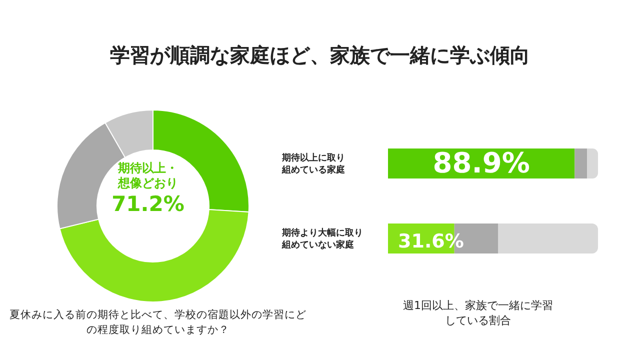  I want to click on text: 週1回以上、家族で一緒に学習している割合, so click(478, 313).